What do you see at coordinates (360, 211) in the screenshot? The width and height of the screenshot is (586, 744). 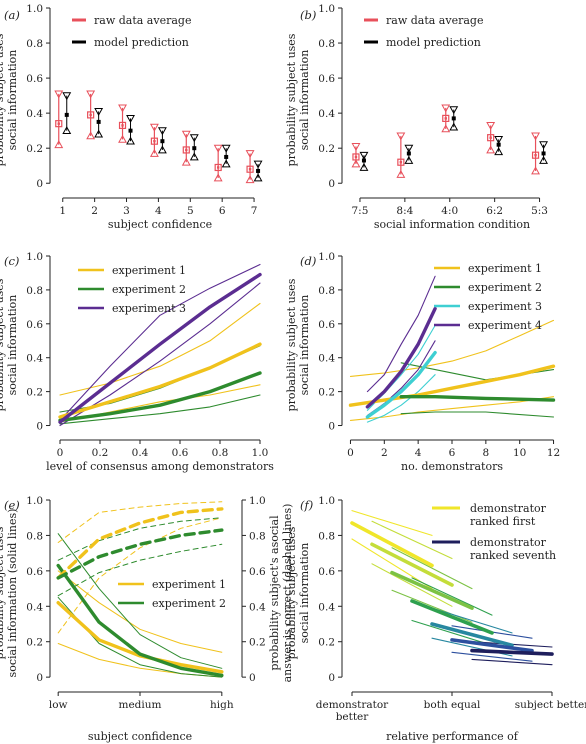 I see `x-tick-label: 7:5` at bounding box center [360, 211].